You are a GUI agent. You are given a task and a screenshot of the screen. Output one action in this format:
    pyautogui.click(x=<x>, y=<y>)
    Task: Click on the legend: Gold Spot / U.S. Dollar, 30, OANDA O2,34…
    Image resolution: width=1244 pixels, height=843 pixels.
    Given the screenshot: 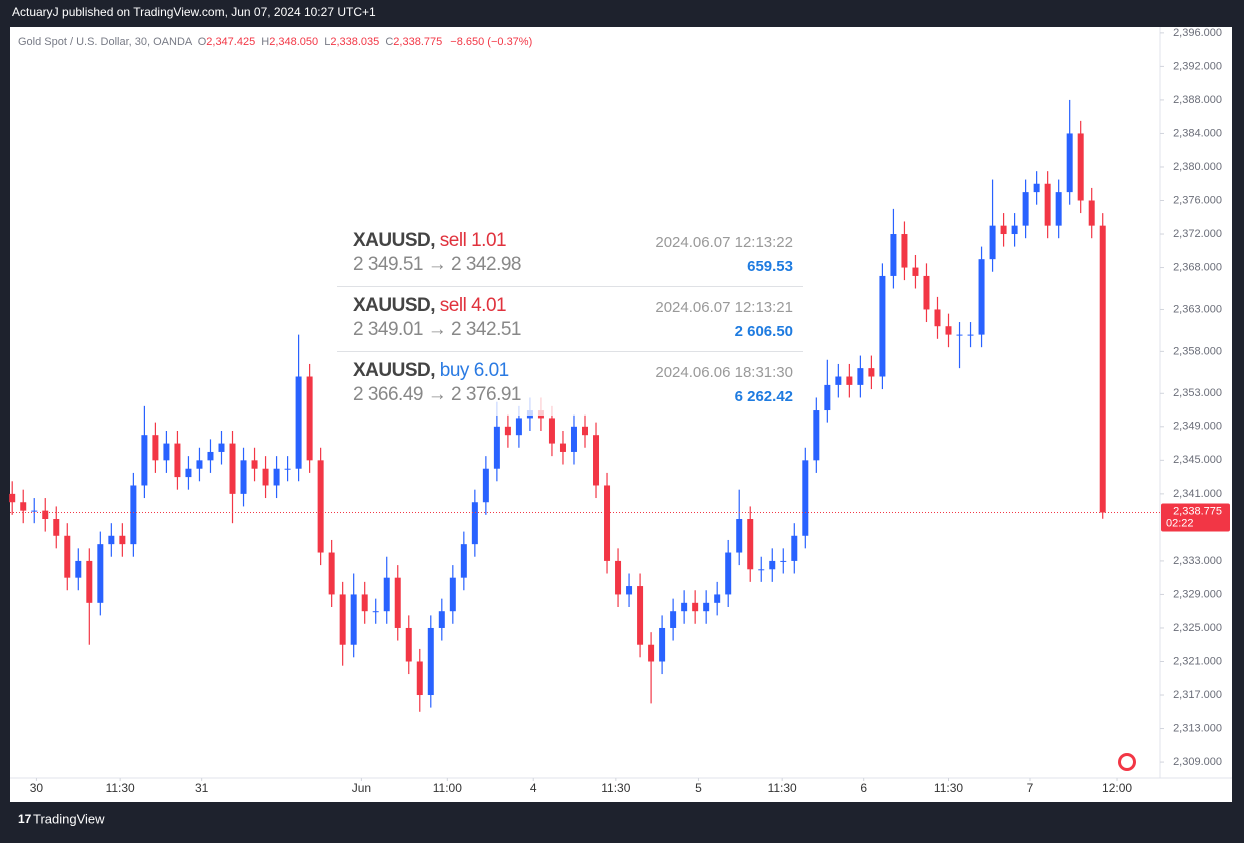 What is the action you would take?
    pyautogui.click(x=275, y=42)
    